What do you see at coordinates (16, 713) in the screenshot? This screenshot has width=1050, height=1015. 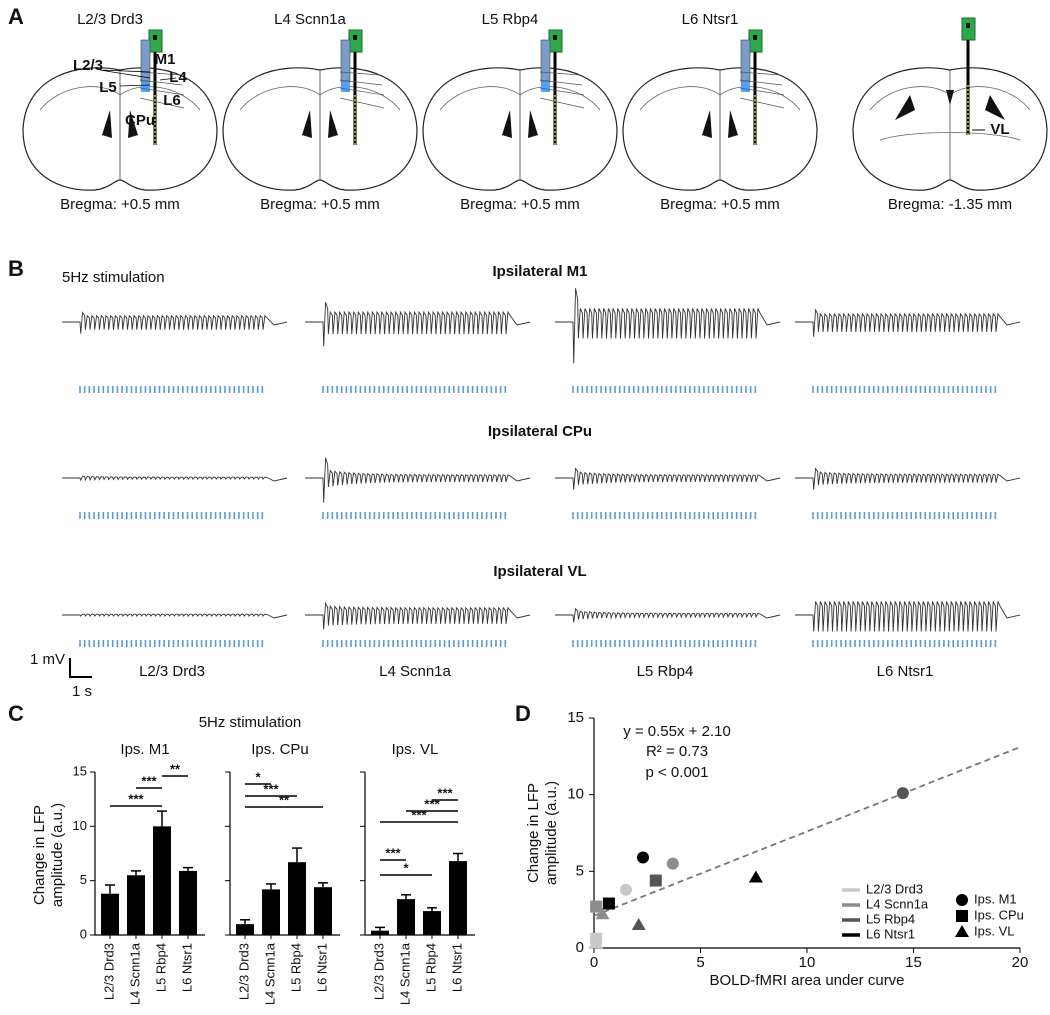 I see `panel-label: C` at bounding box center [16, 713].